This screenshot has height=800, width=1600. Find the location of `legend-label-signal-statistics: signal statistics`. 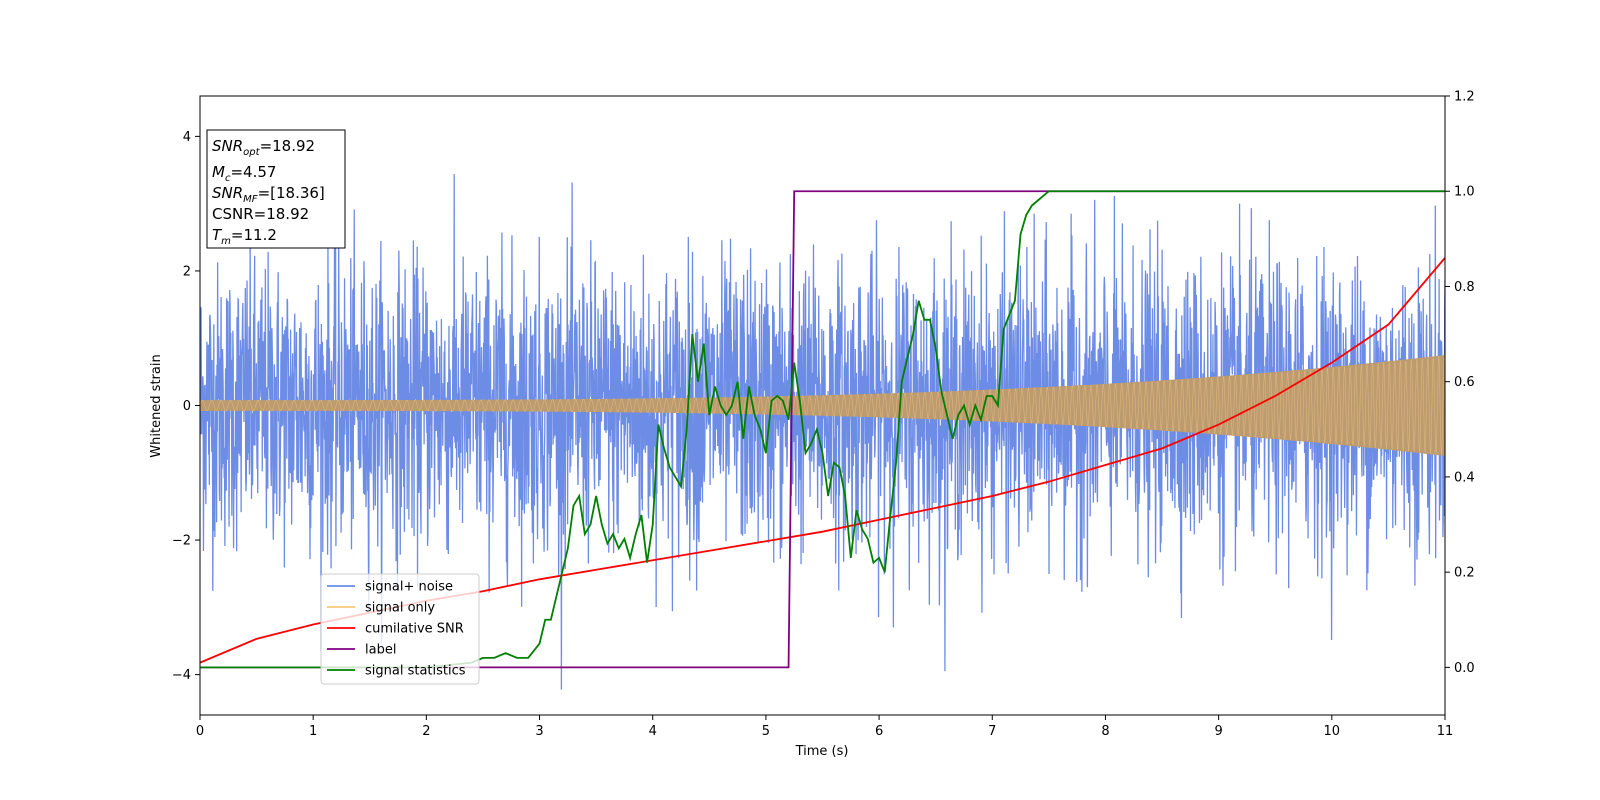

legend-label-signal-statistics: signal statistics is located at coordinates (415, 671).